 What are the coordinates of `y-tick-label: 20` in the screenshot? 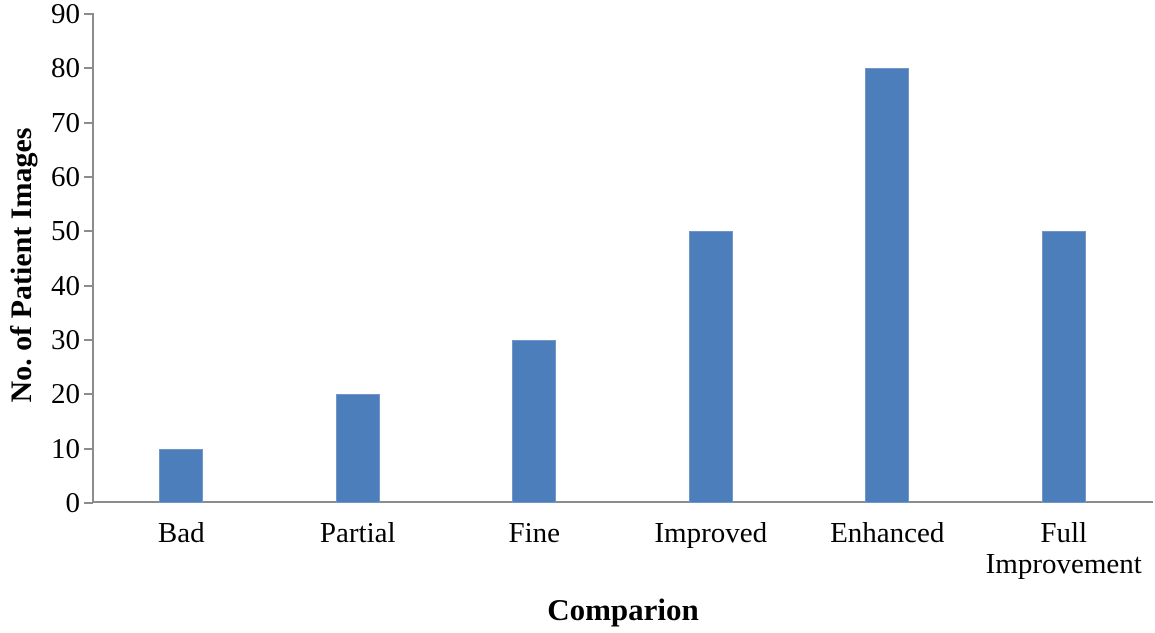 It's located at (65, 394).